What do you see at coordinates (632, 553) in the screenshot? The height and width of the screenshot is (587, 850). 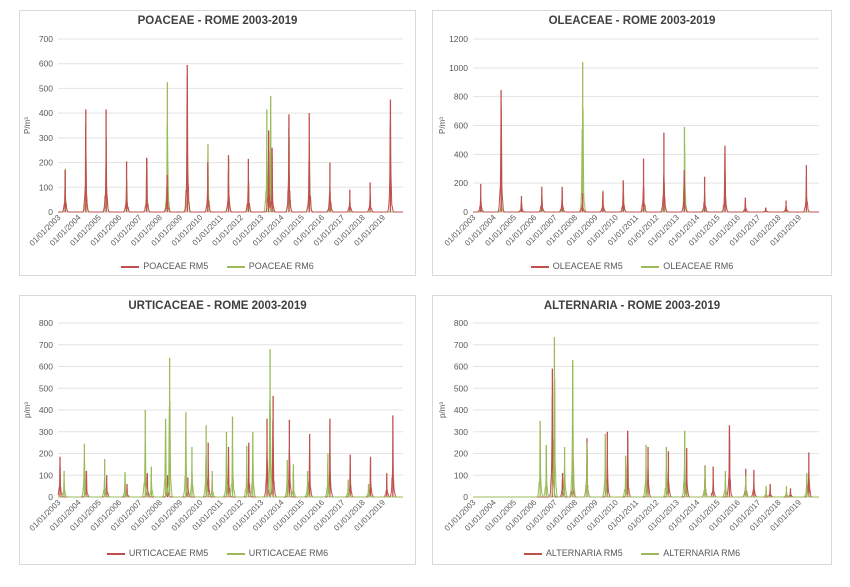 I see `legend: ALTERNARIA RM5 ALTERNARIA RM6` at bounding box center [632, 553].